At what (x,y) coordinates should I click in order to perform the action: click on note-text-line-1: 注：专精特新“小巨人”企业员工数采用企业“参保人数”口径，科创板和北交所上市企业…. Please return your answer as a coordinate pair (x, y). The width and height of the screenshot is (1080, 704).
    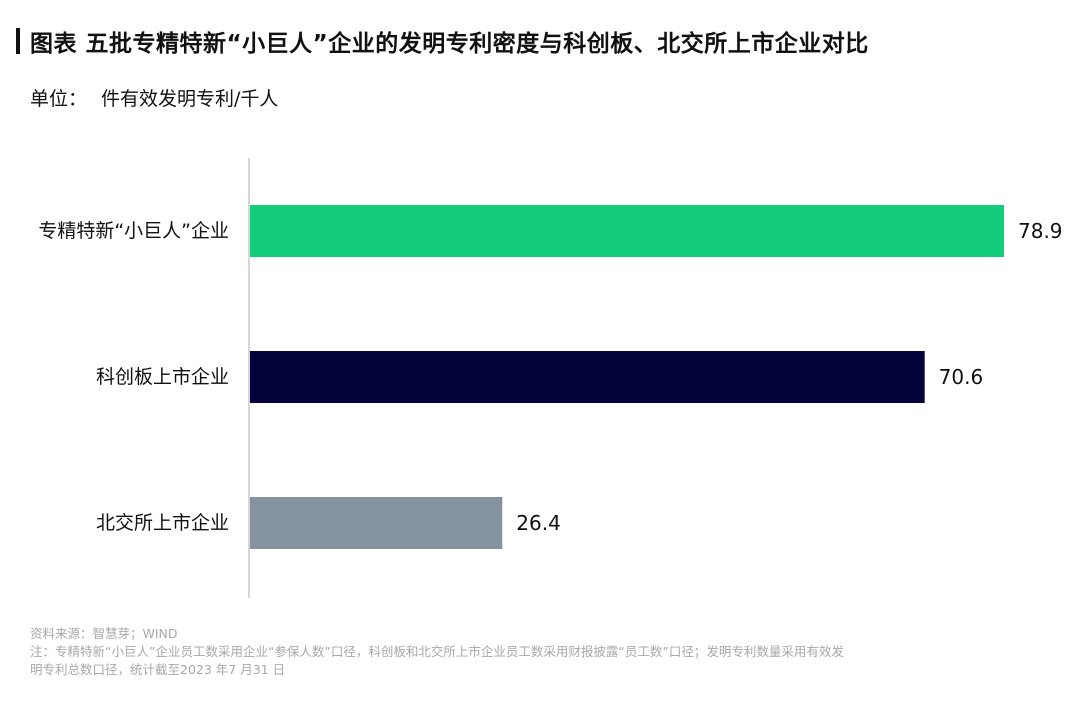
    Looking at the image, I should click on (437, 651).